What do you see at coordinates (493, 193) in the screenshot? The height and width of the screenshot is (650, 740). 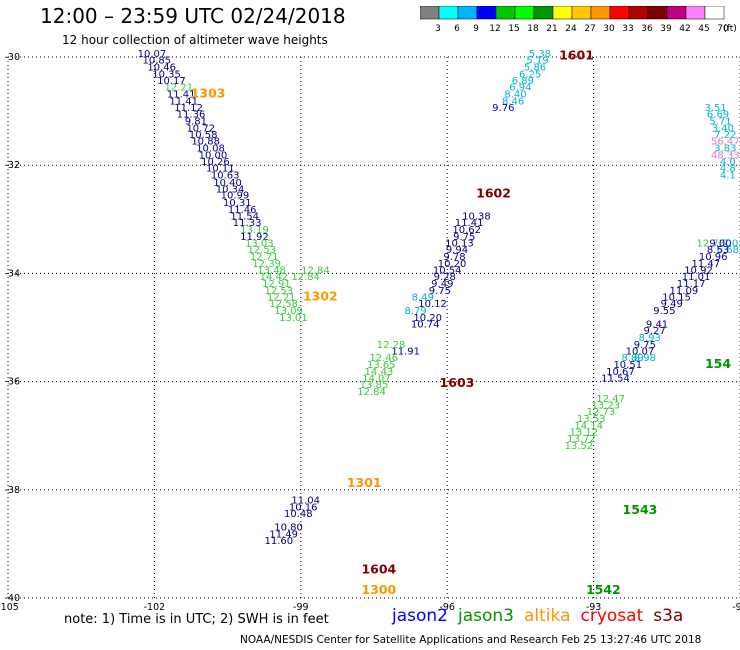 I see `pass-number-label: 1602` at bounding box center [493, 193].